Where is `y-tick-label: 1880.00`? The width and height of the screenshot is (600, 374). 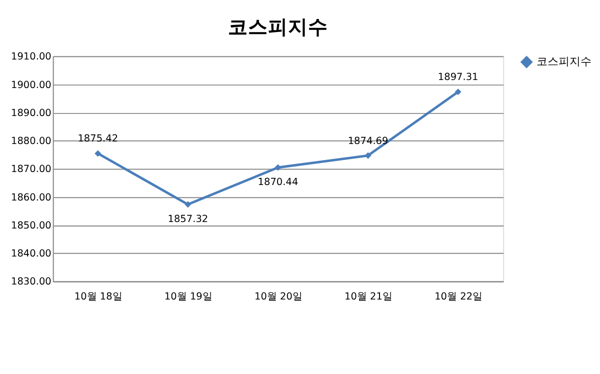 y-tick-label: 1880.00 is located at coordinates (31, 142).